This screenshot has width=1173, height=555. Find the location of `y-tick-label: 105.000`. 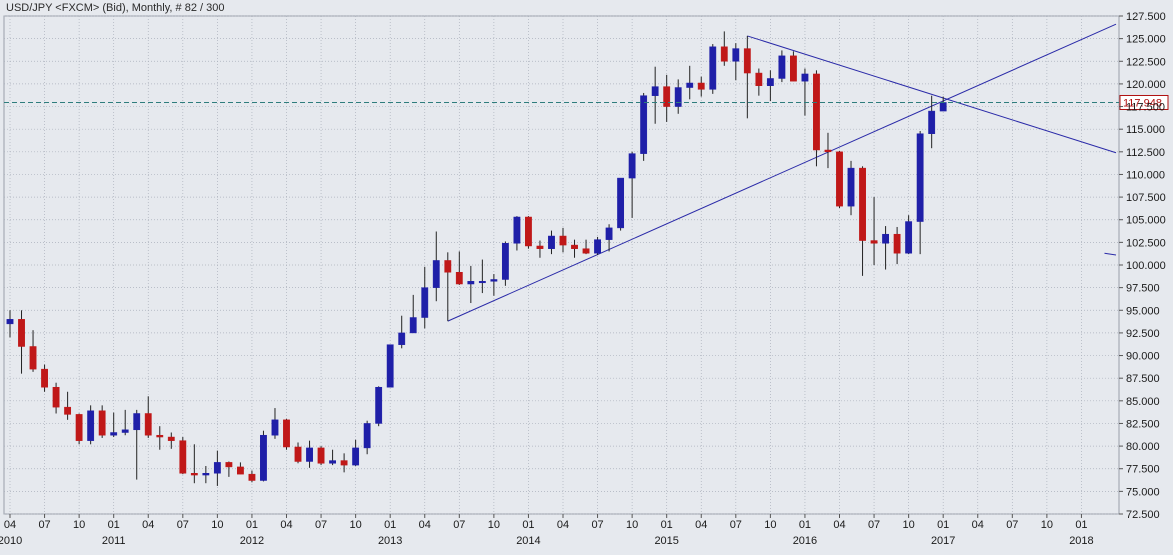

y-tick-label: 105.000 is located at coordinates (1146, 221).